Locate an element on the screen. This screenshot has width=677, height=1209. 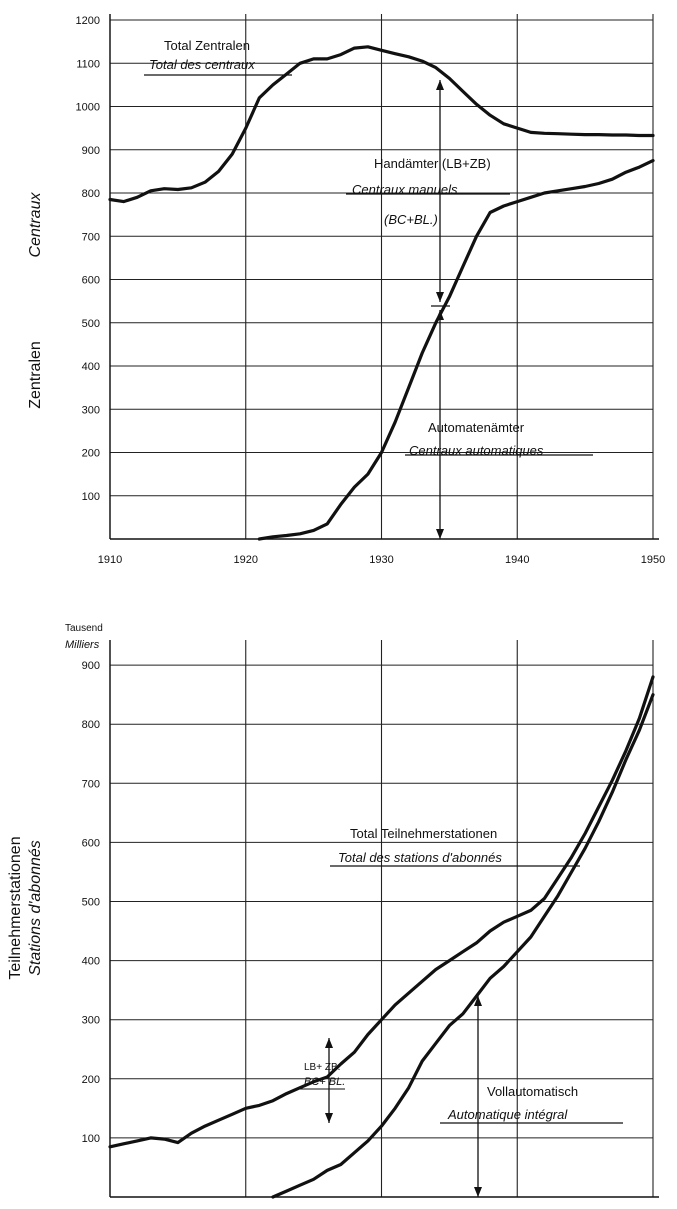
y-tick-label: 1100 is located at coordinates (88, 64).